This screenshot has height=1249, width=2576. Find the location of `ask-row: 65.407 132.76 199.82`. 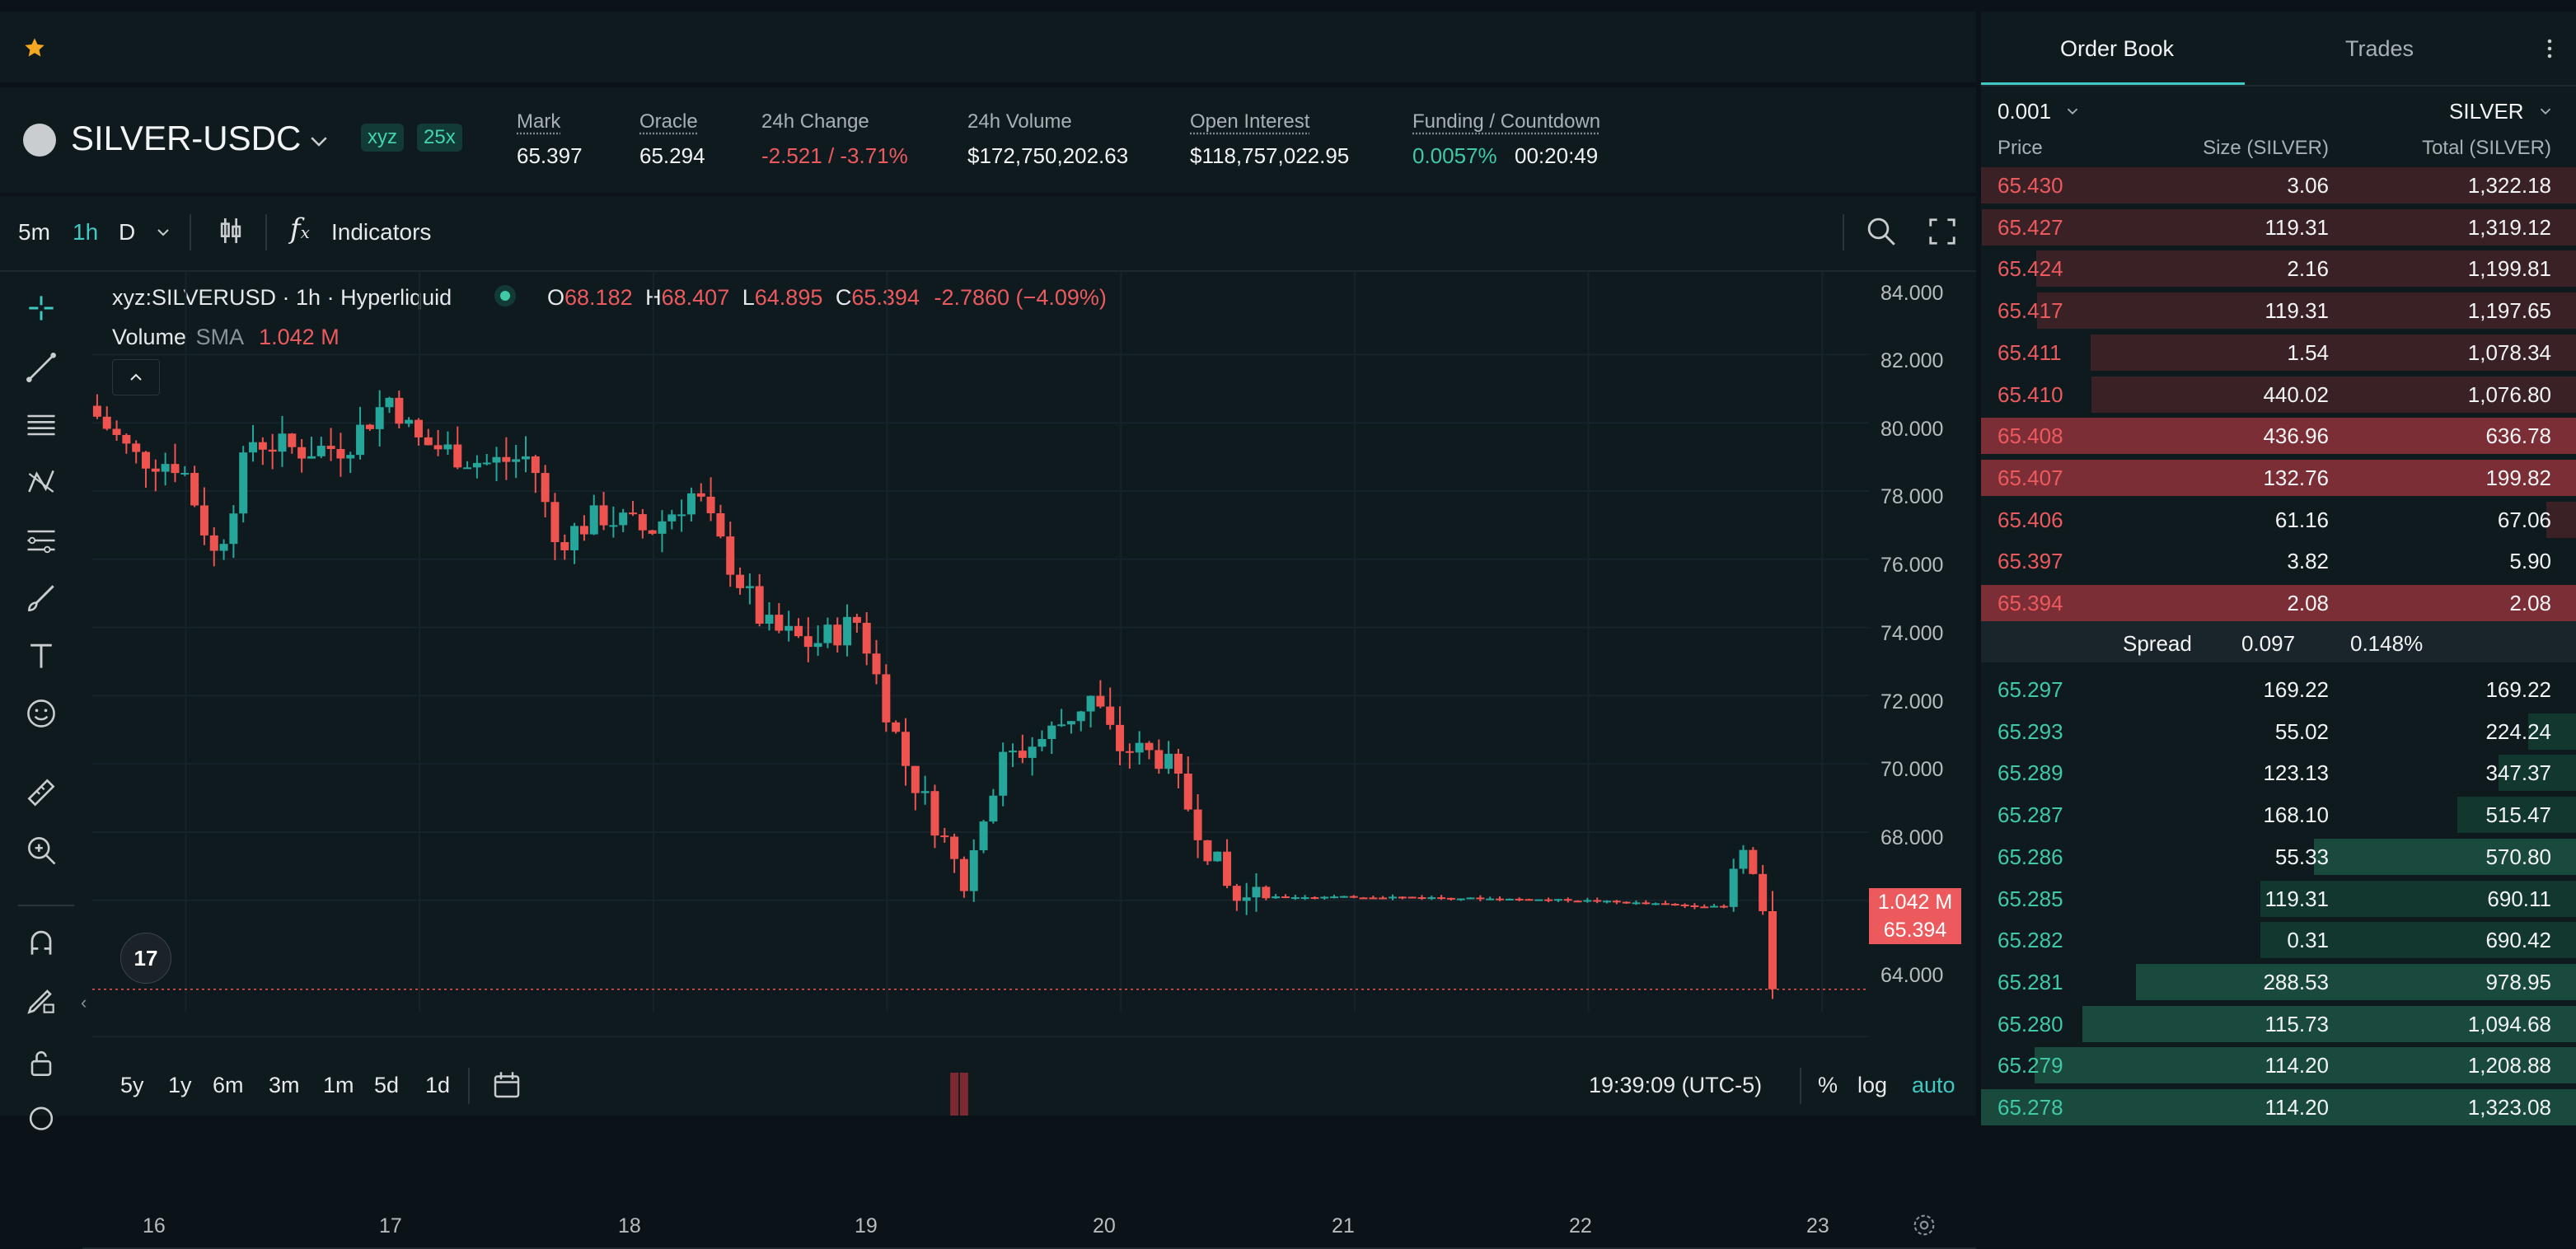

ask-row: 65.407 132.76 199.82 is located at coordinates (2278, 478).